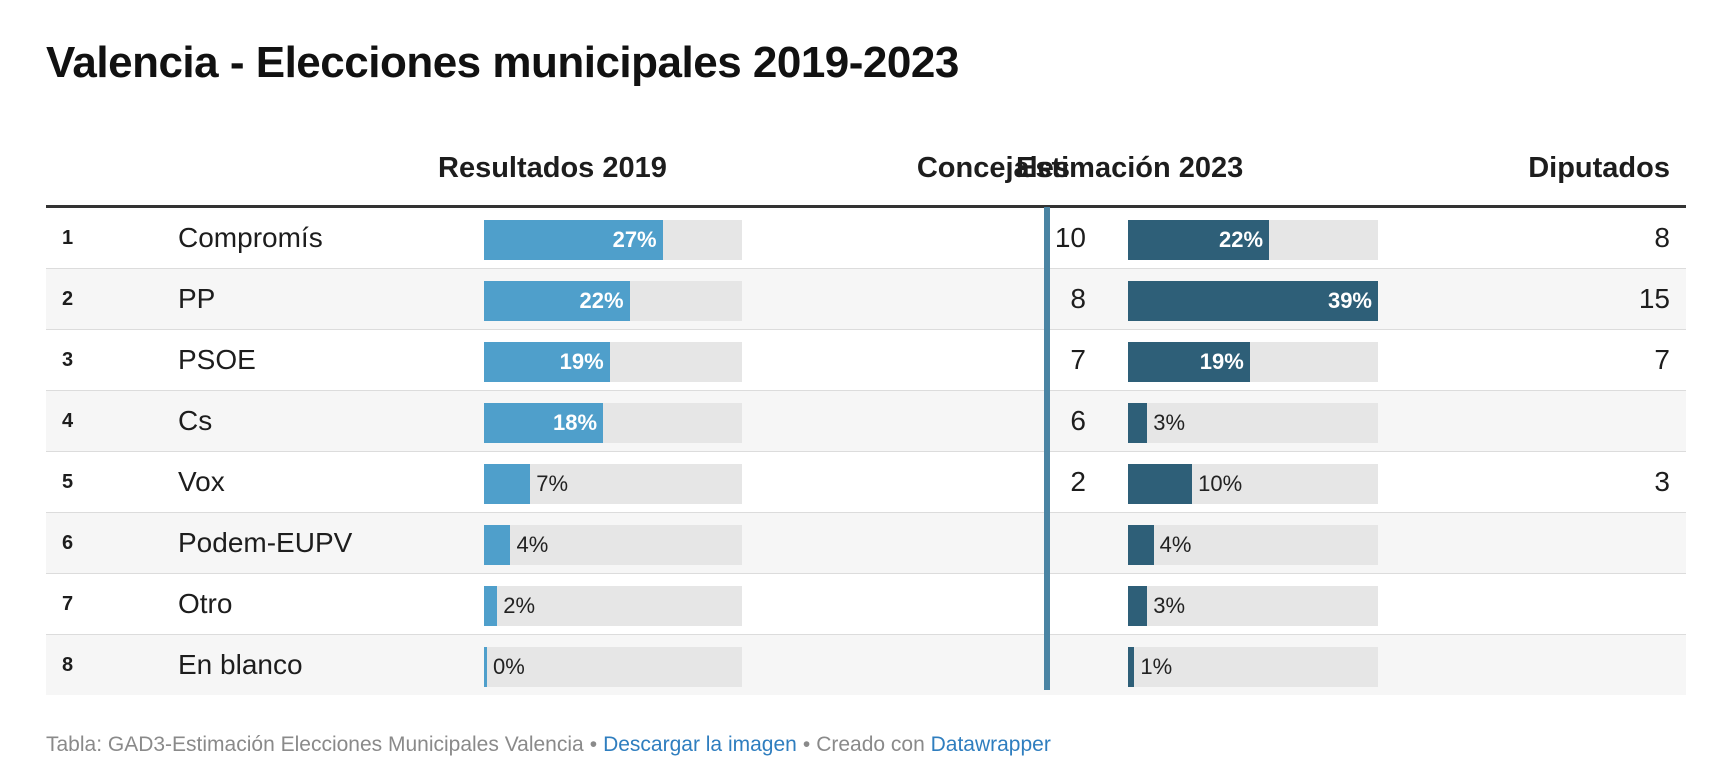  What do you see at coordinates (1130, 168) in the screenshot?
I see `header-estimate-2023: Estimación 2023` at bounding box center [1130, 168].